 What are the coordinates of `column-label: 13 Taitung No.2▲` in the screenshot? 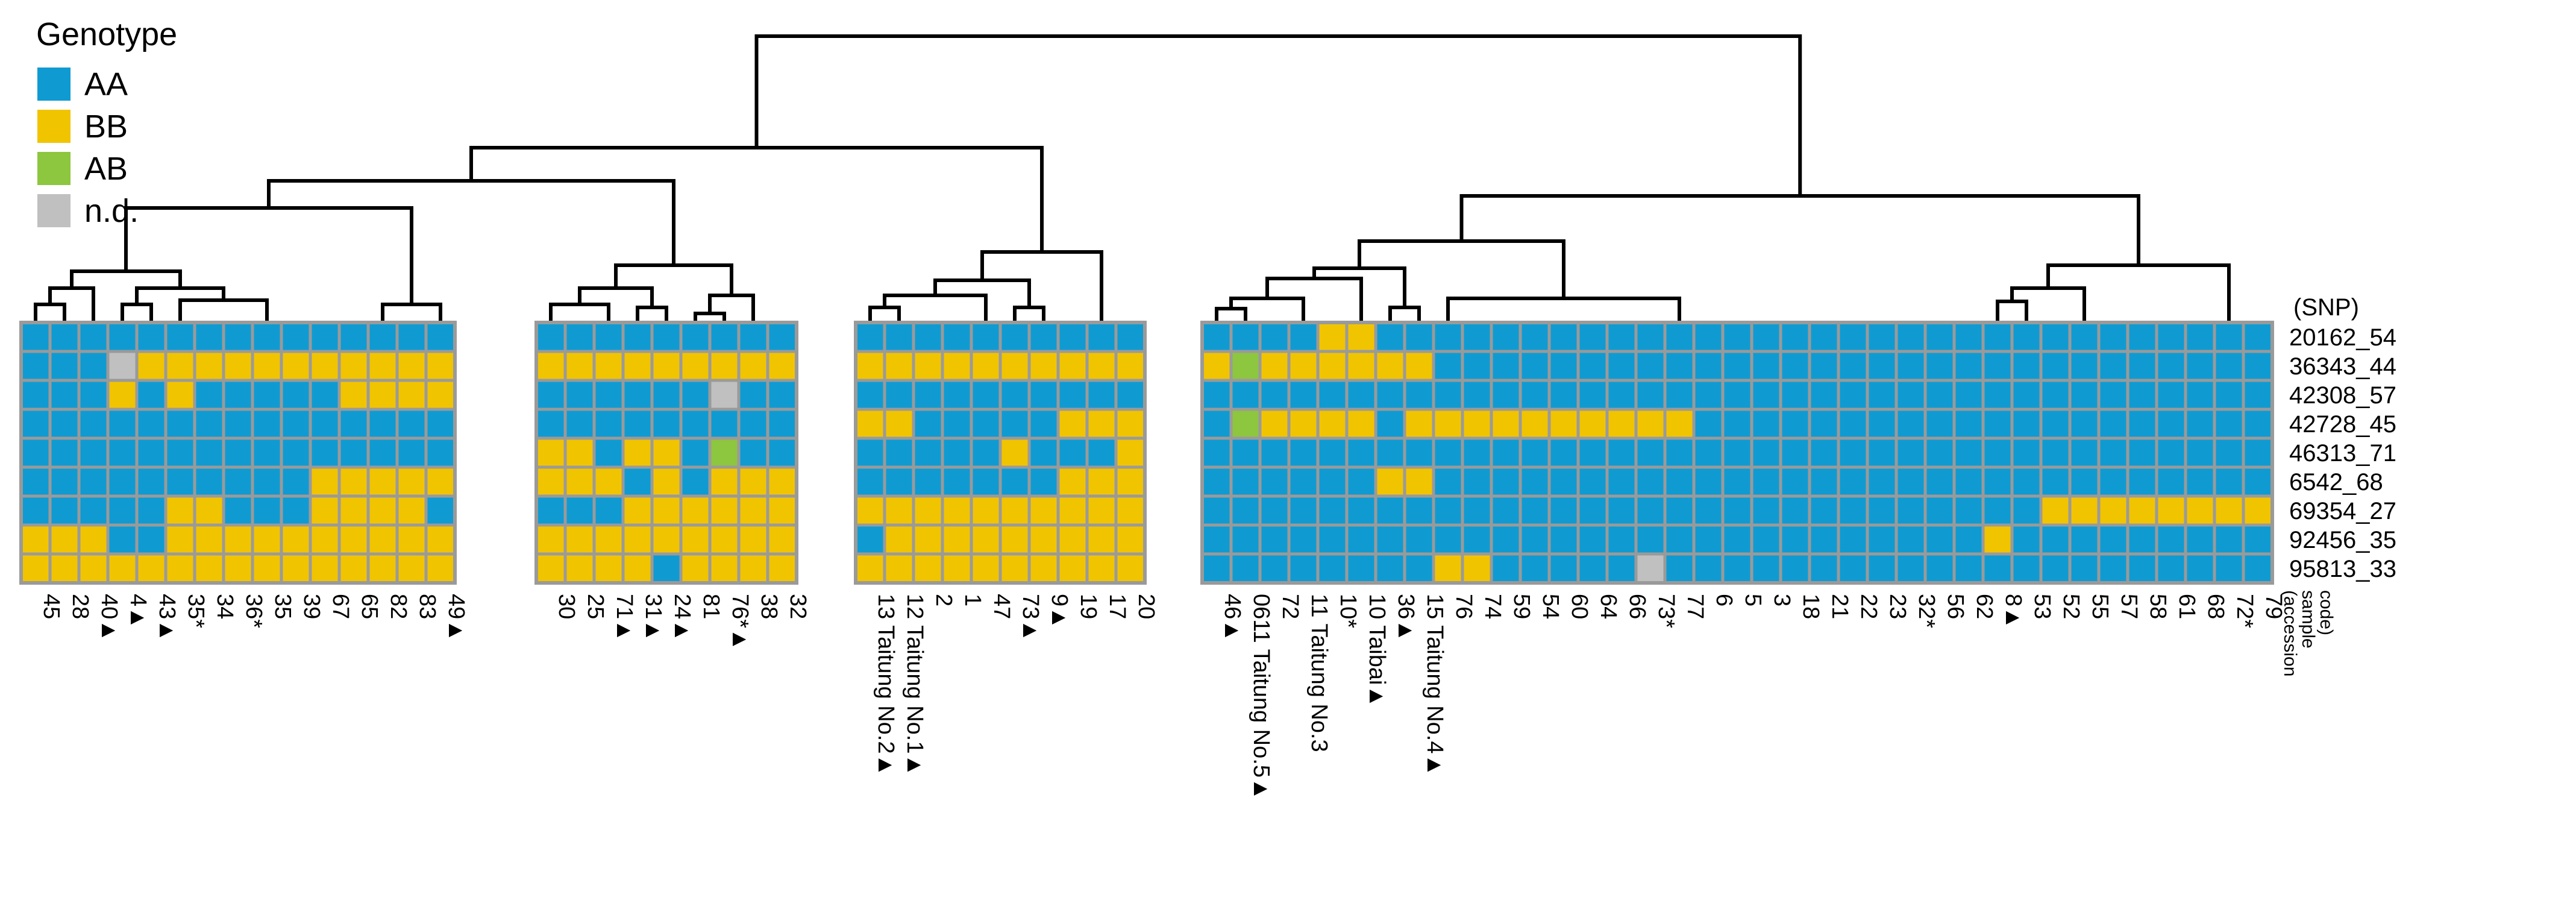 It's located at (885, 685).